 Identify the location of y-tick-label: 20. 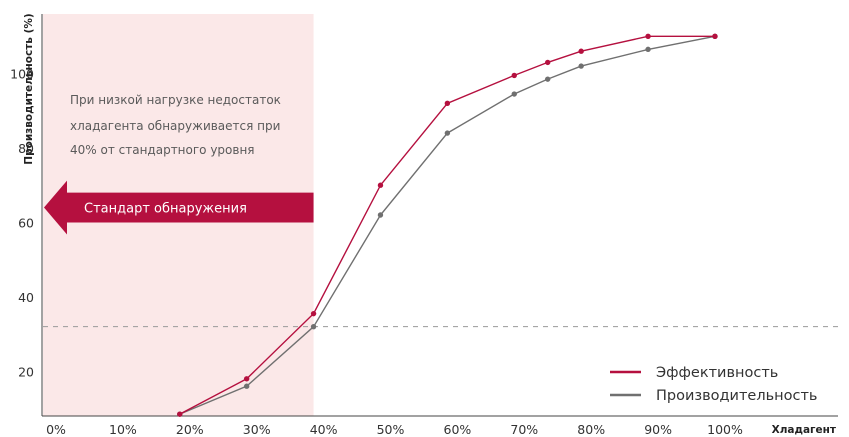
(26, 371).